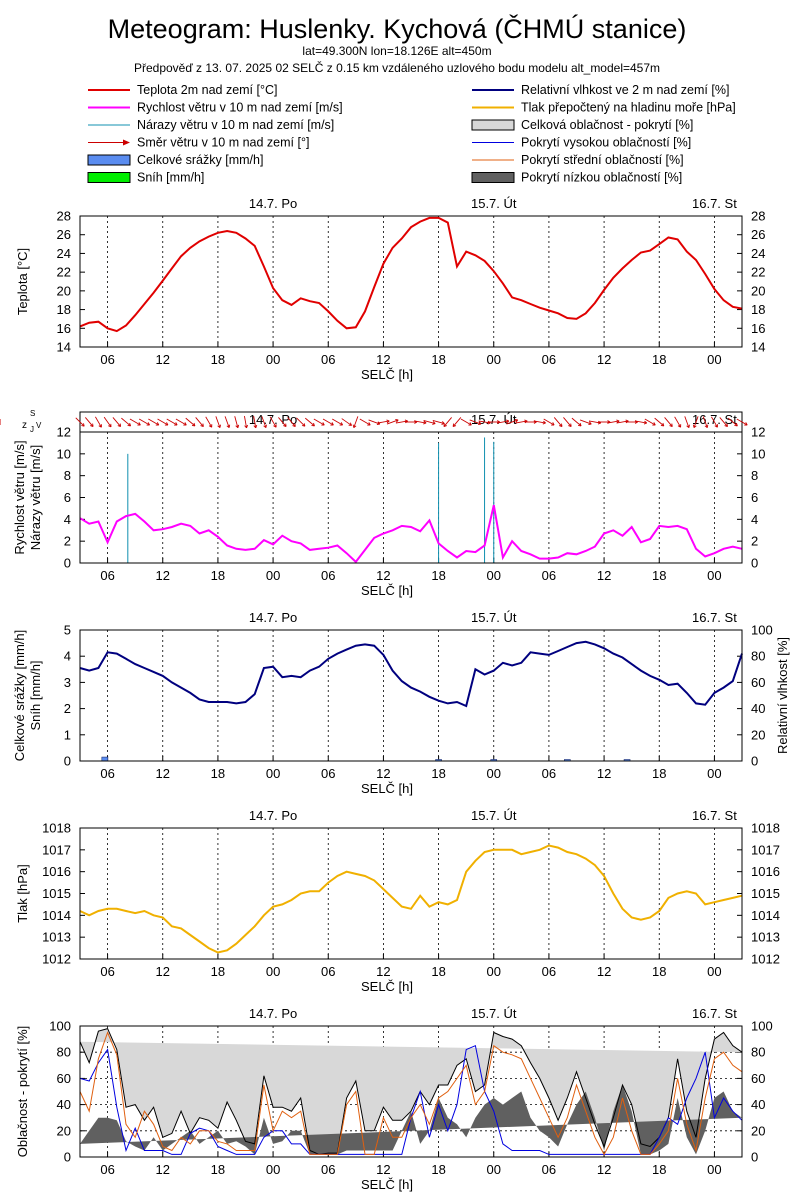 Image resolution: width=800 pixels, height=1200 pixels. What do you see at coordinates (714, 617) in the screenshot?
I see `precipitation-day-label: 16.7. St` at bounding box center [714, 617].